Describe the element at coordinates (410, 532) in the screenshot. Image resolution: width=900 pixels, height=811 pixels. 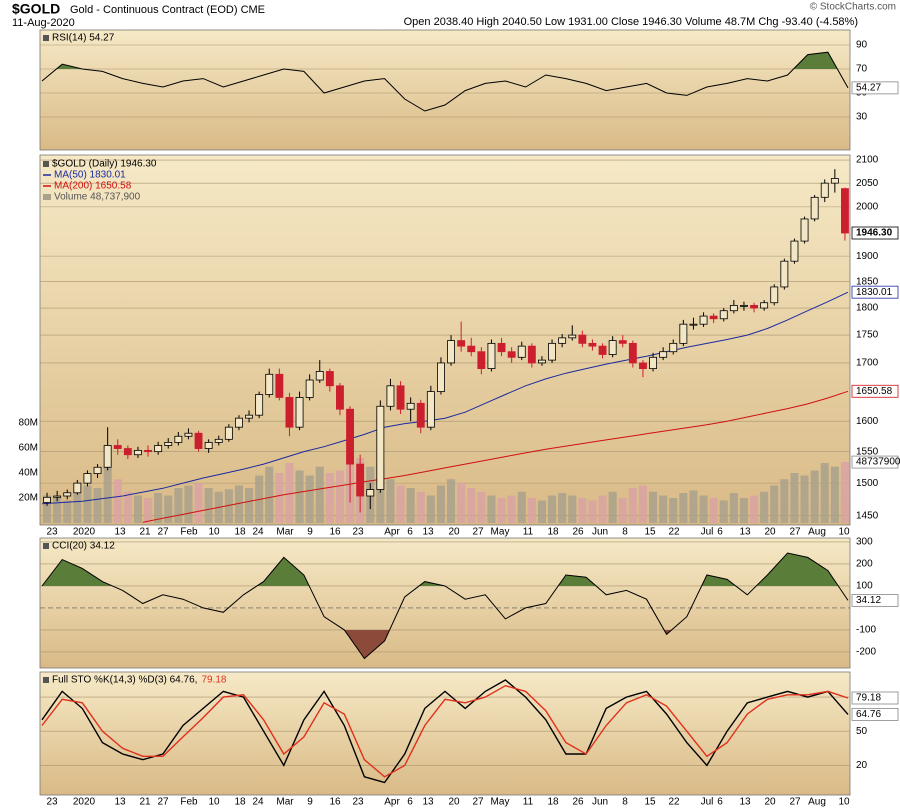
I see `x-tick-label: 6` at that location.